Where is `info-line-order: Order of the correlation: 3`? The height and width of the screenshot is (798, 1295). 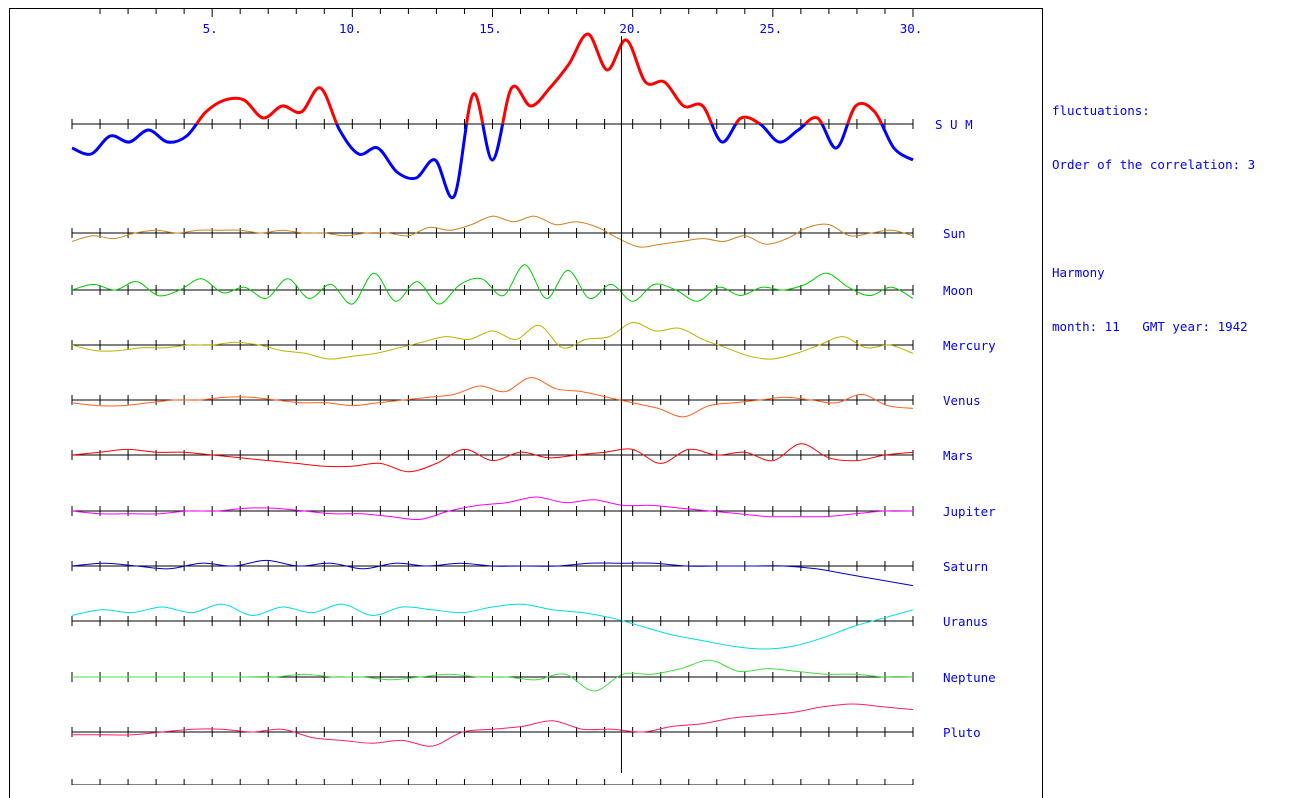 info-line-order: Order of the correlation: 3 is located at coordinates (1153, 165).